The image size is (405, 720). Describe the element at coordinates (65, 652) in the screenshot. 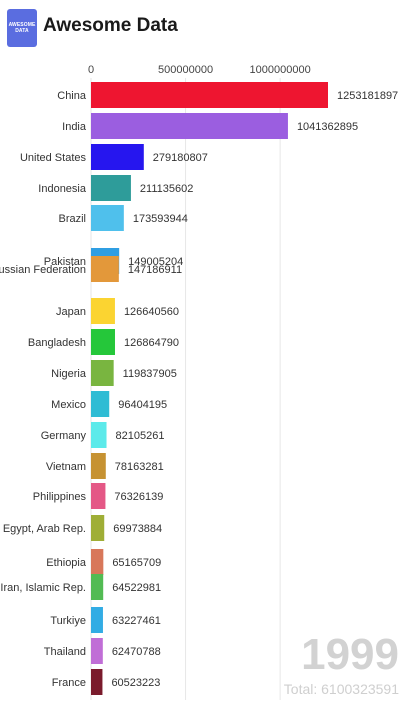

I see `category-label: Thailand` at that location.